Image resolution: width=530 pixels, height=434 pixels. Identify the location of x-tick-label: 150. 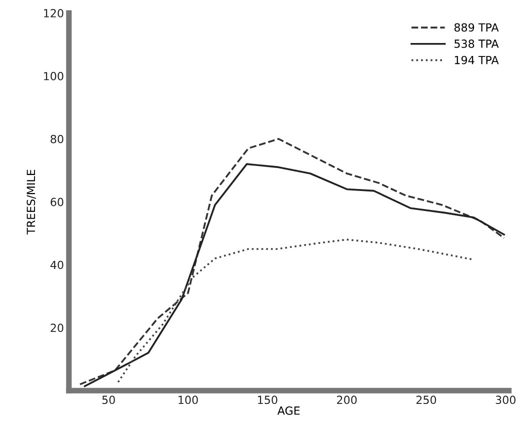
(268, 400).